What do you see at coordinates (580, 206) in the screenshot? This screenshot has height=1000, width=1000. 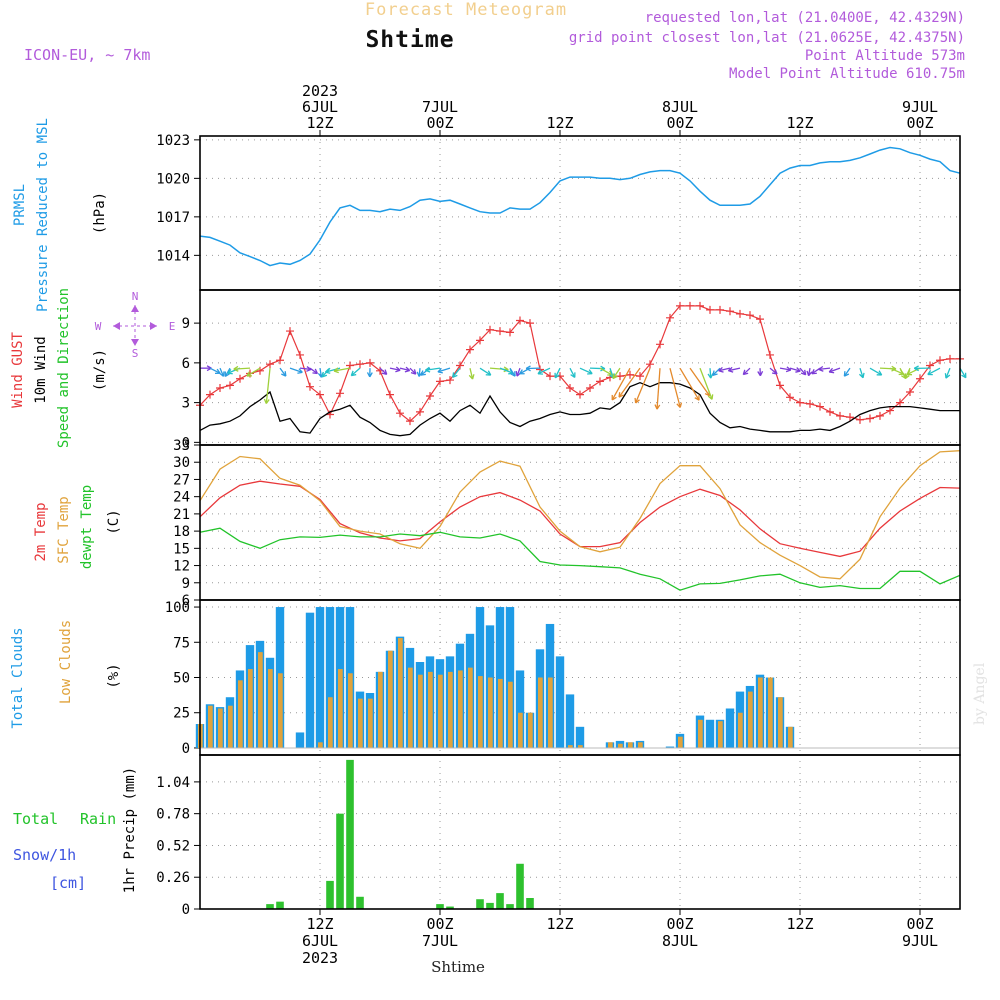 I see `pressure-line` at bounding box center [580, 206].